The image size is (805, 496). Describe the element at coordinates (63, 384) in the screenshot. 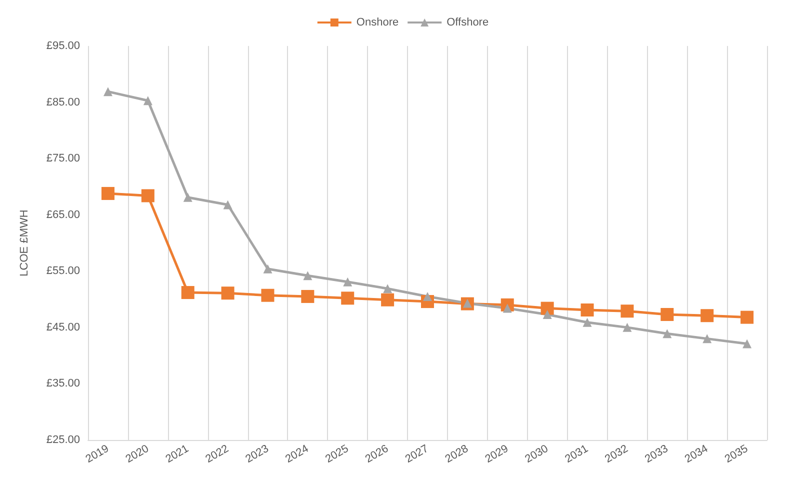

I see `y-tick-label: £35.00` at that location.